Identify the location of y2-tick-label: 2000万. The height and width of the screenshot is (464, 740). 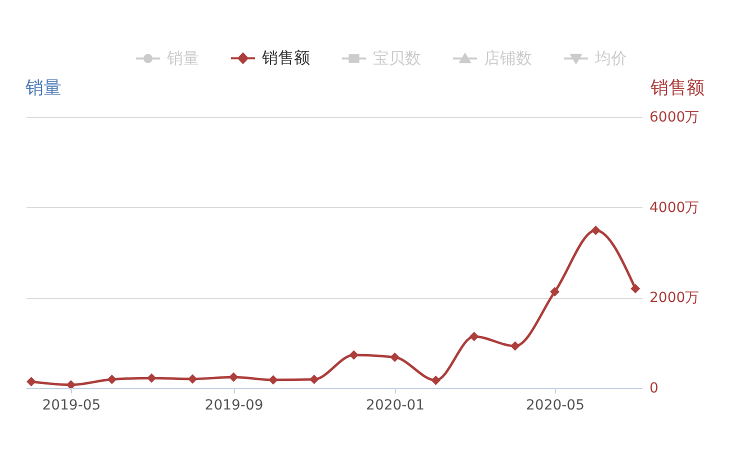
(675, 298).